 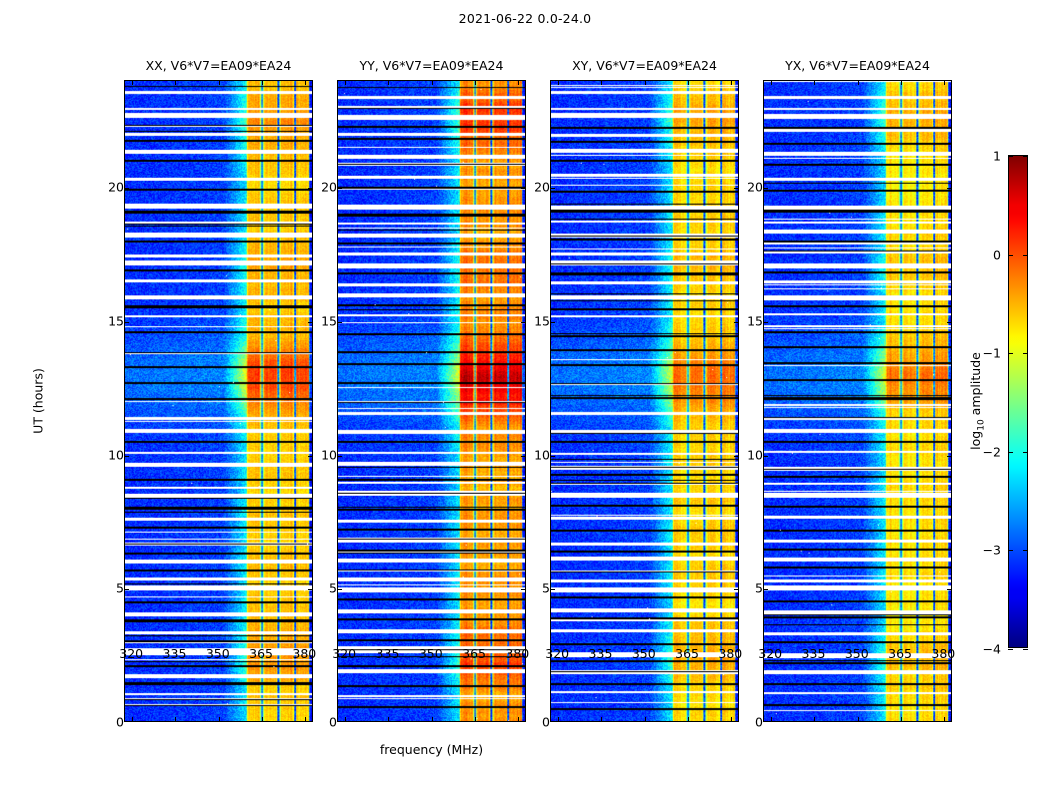 What do you see at coordinates (218, 65) in the screenshot?
I see `panel-title-xx: XX, V6*V7=EA09*EA24` at bounding box center [218, 65].